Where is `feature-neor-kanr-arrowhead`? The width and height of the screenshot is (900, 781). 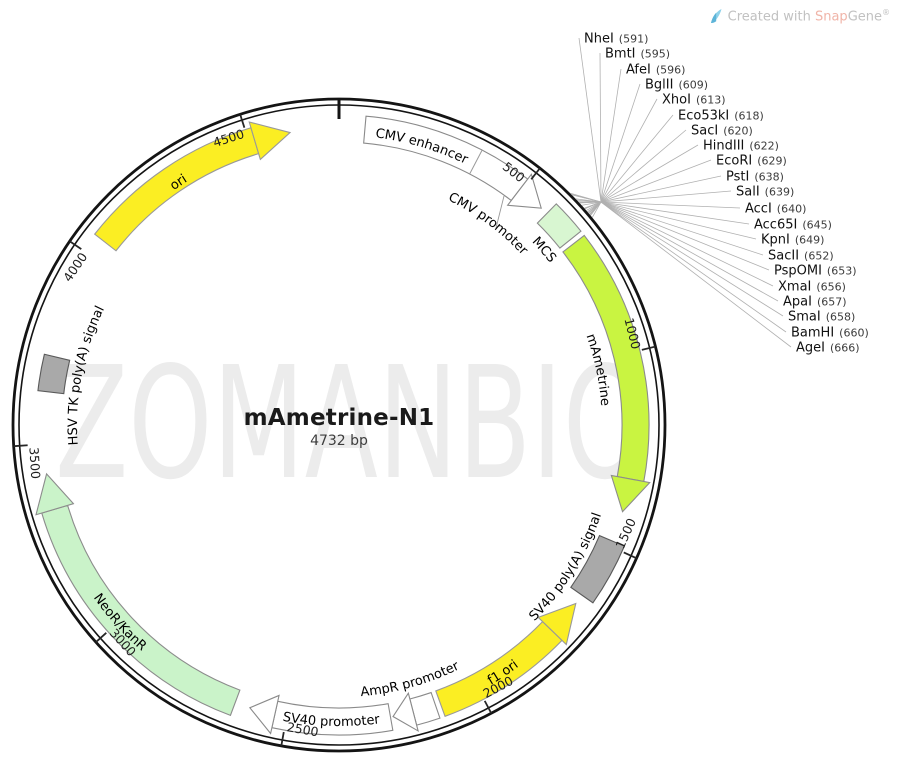
feature-neor-kanr-arrowhead is located at coordinates (55, 494).